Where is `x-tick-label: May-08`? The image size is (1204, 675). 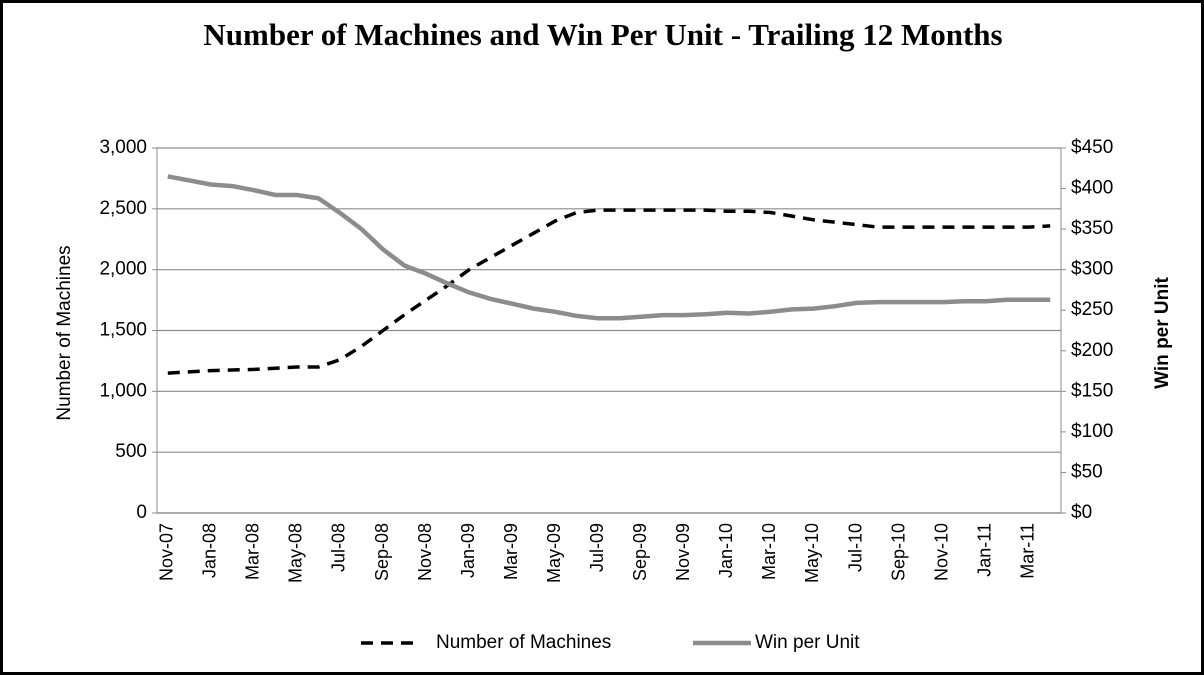
x-tick-label: May-08 is located at coordinates (296, 553).